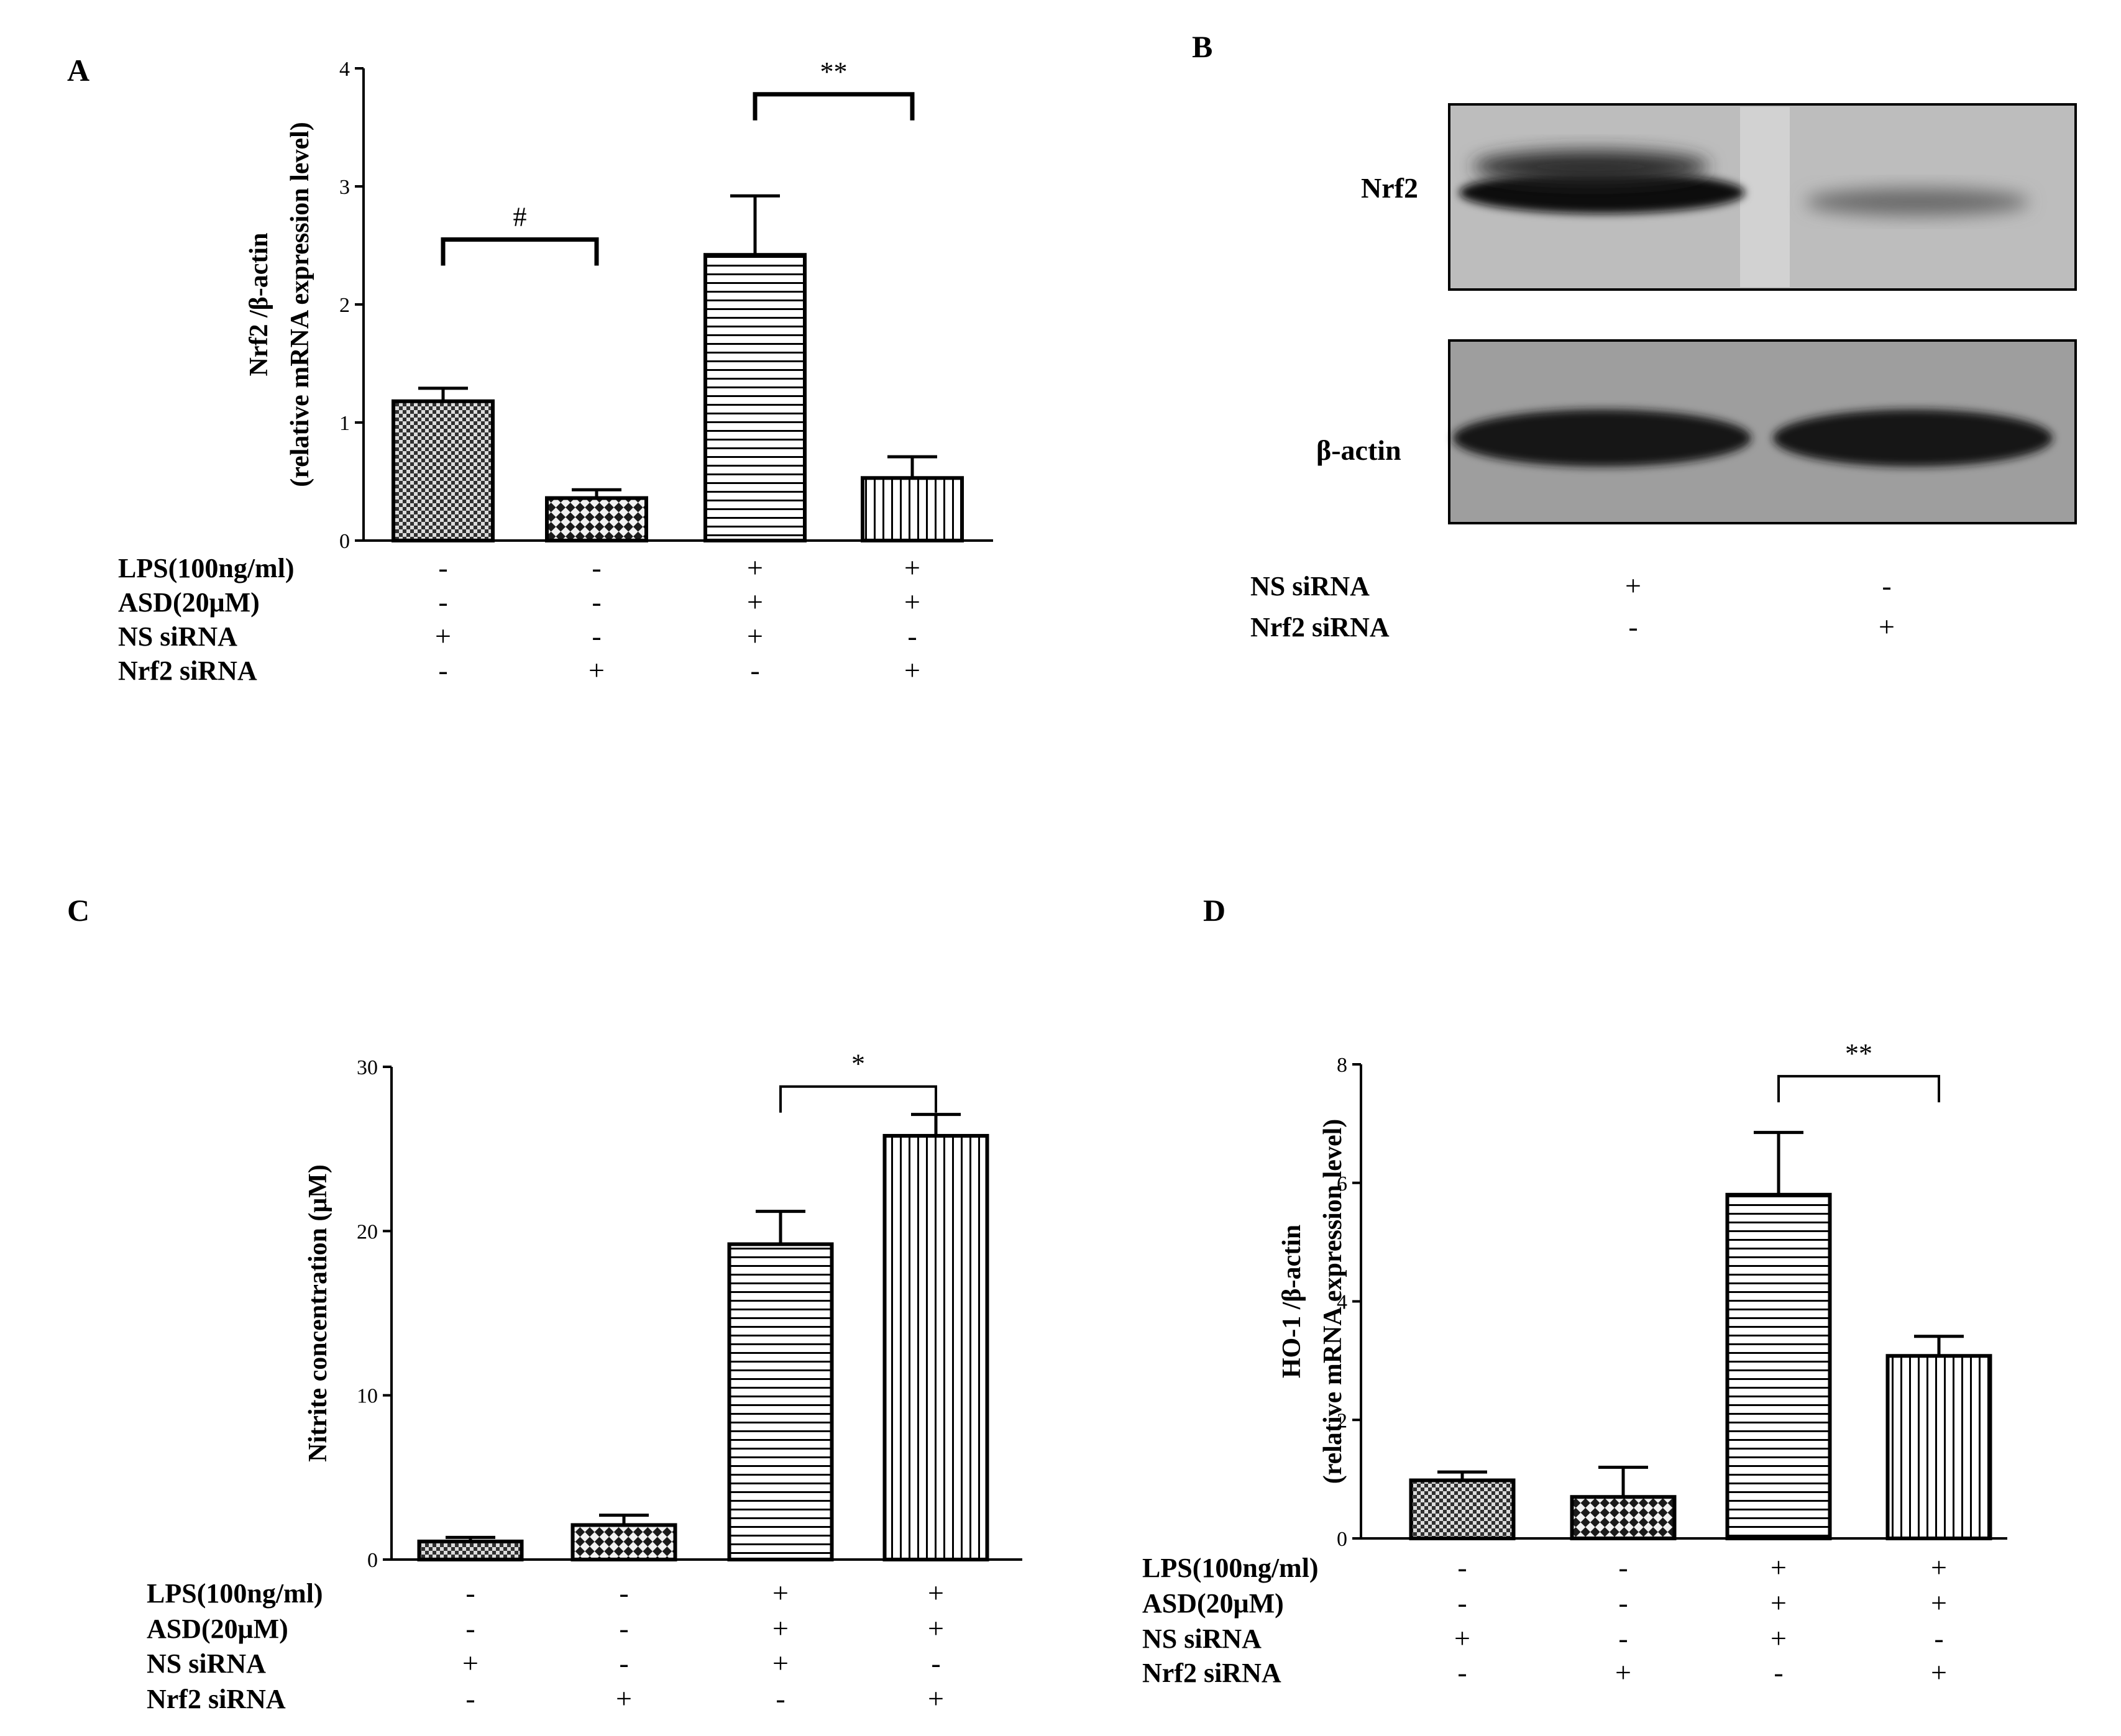  Describe the element at coordinates (1858, 1053) in the screenshot. I see `significance-label: **` at that location.